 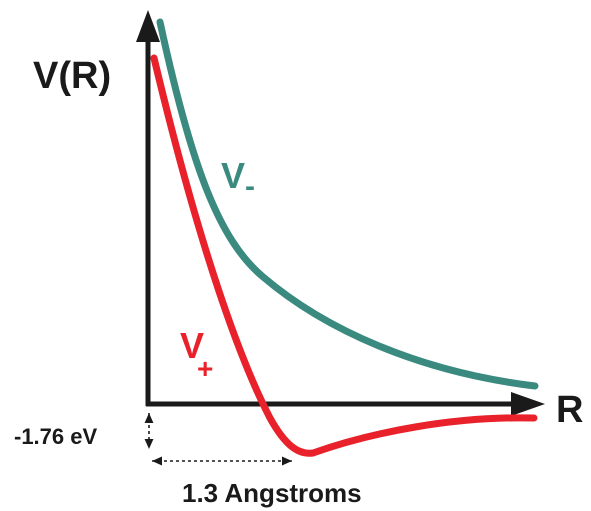 What do you see at coordinates (192, 345) in the screenshot?
I see `v-plus-symbol: V` at bounding box center [192, 345].